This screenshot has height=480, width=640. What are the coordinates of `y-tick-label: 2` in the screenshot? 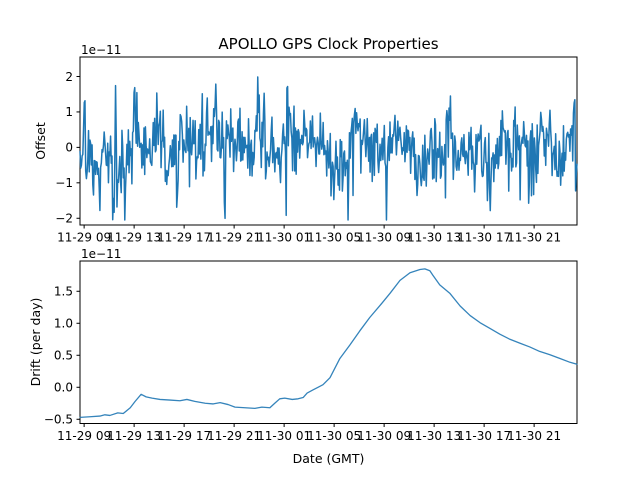 It's located at (69, 77).